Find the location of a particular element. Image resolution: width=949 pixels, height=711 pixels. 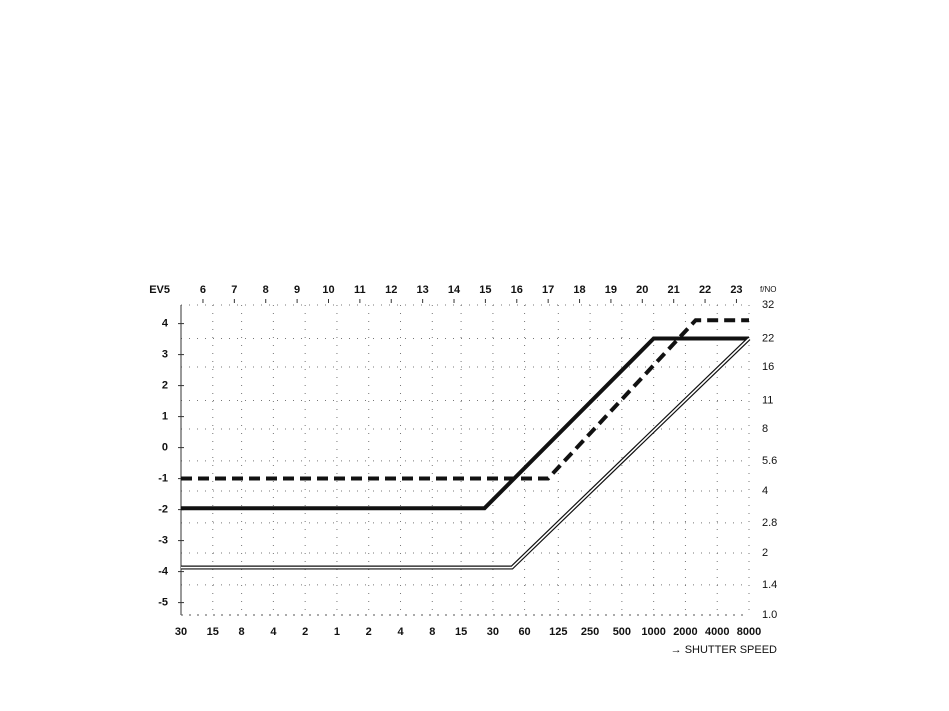

x2-tick-label: 18 is located at coordinates (579, 290).